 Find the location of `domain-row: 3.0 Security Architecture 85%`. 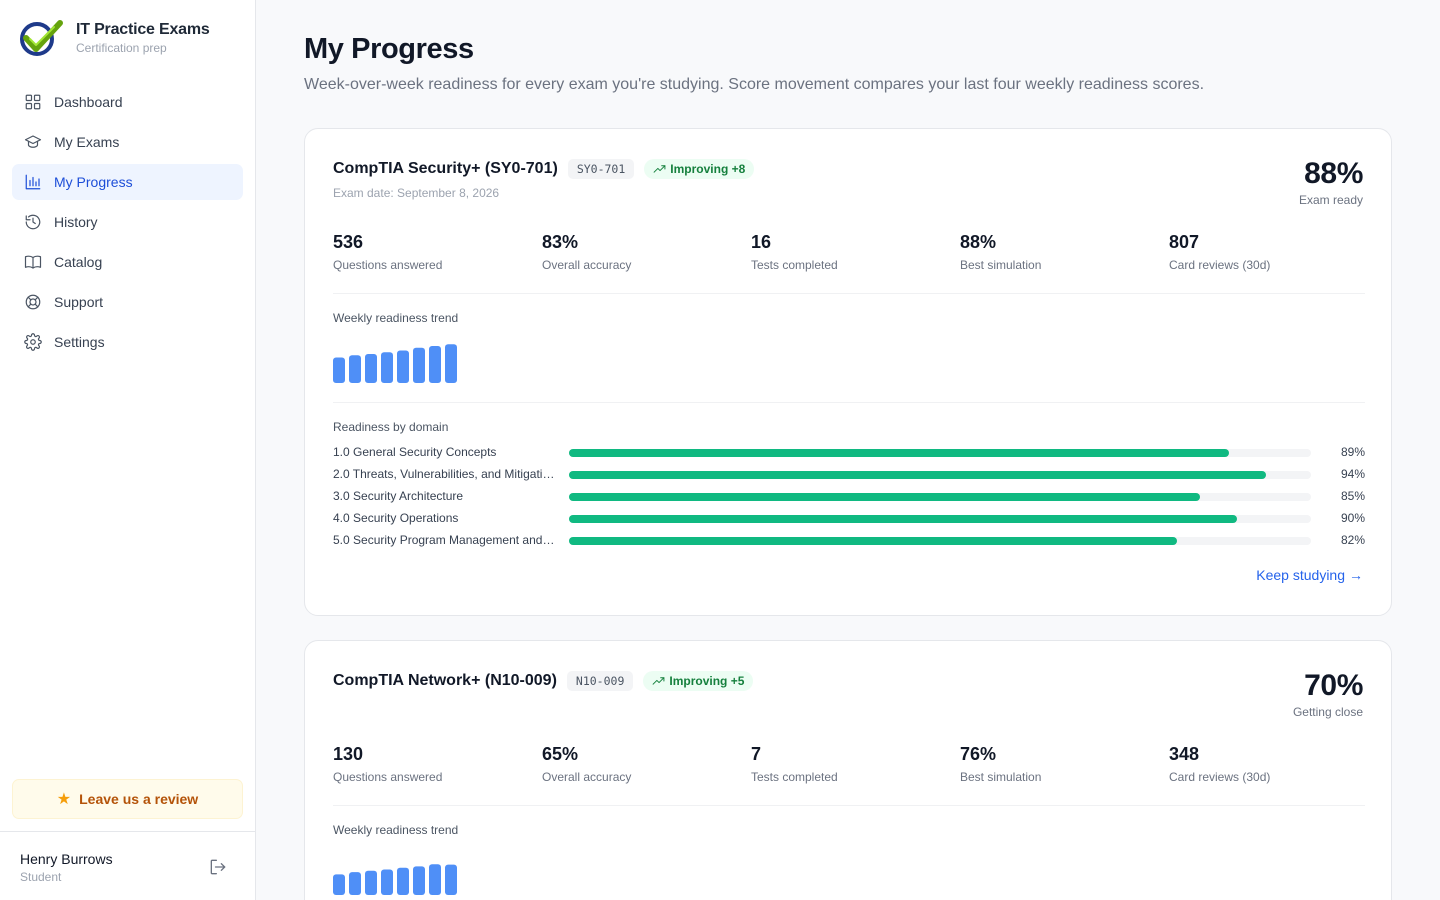

domain-row: 3.0 Security Architecture 85% is located at coordinates (849, 497).